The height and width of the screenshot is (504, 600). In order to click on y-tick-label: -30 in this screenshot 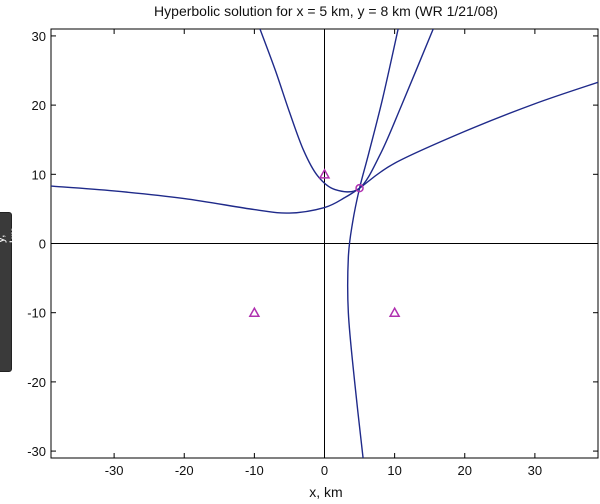, I will do `click(36, 451)`.